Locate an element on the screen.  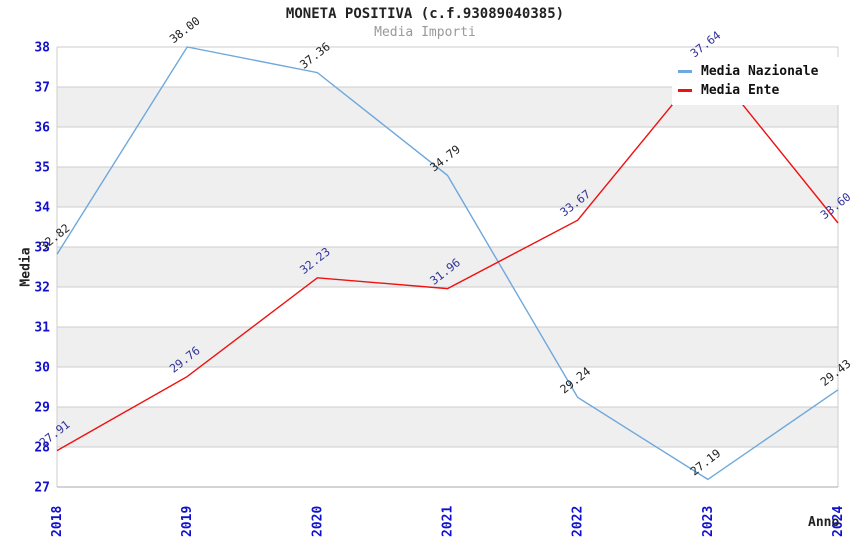
y-tick-label: 28 is located at coordinates (42, 448).